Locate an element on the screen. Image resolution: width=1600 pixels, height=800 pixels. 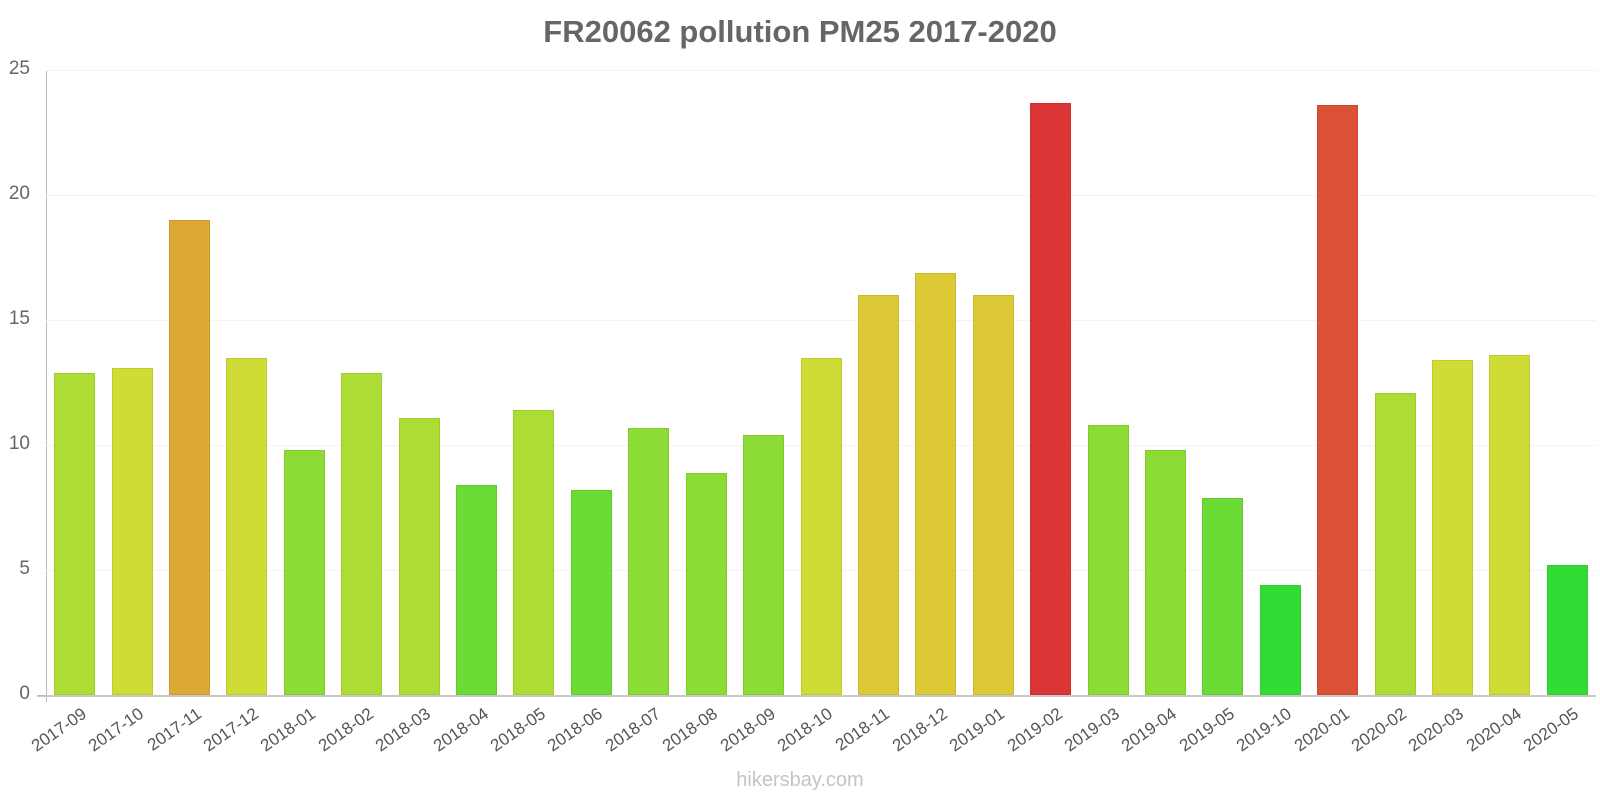
x-axis-line is located at coordinates (816, 696).